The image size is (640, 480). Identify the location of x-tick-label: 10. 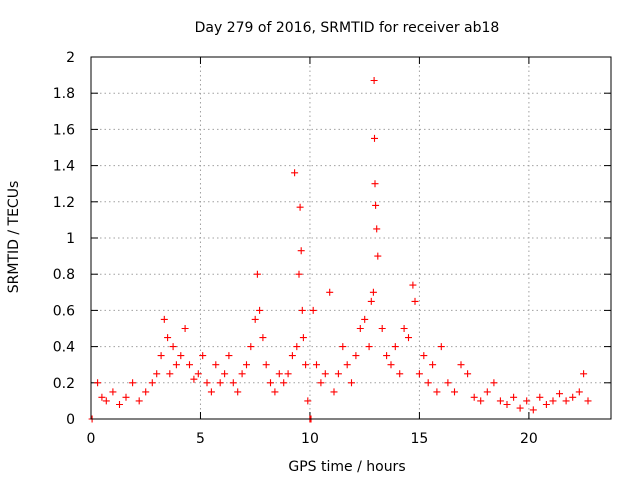
(310, 439).